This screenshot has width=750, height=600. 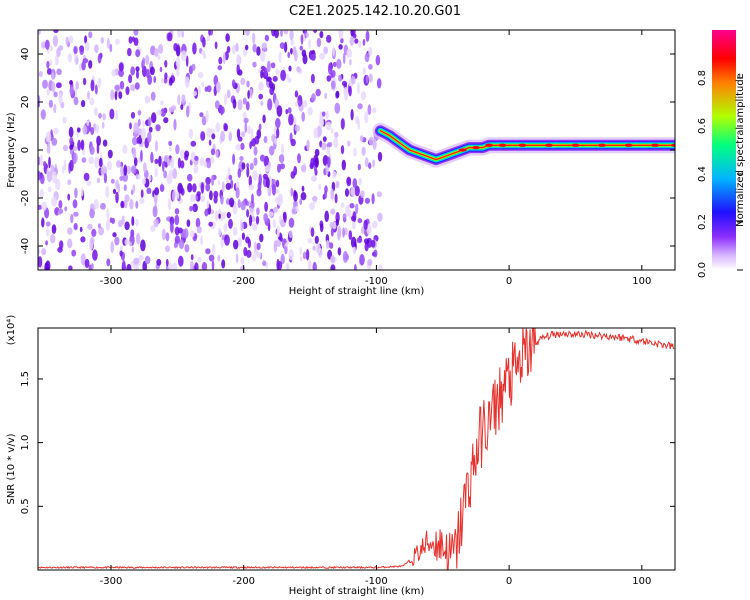 What do you see at coordinates (641, 281) in the screenshot?
I see `x-tick-label: 100` at bounding box center [641, 281].